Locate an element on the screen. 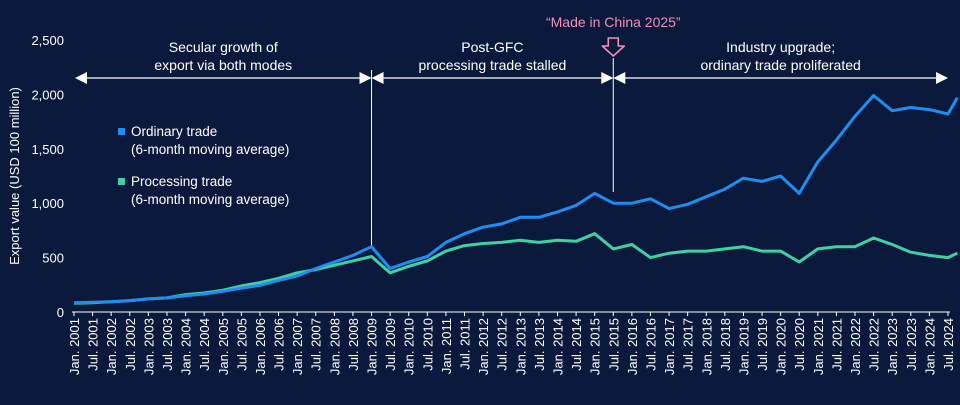  x-tick-label: Jul. 2013 is located at coordinates (539, 344).